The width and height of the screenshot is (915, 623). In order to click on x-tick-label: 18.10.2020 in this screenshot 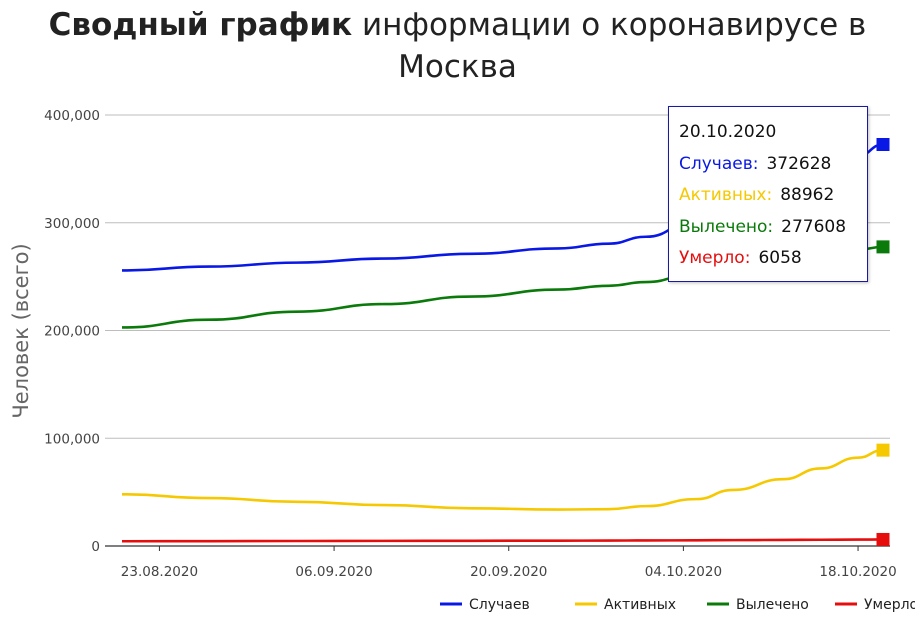, I will do `click(857, 572)`.